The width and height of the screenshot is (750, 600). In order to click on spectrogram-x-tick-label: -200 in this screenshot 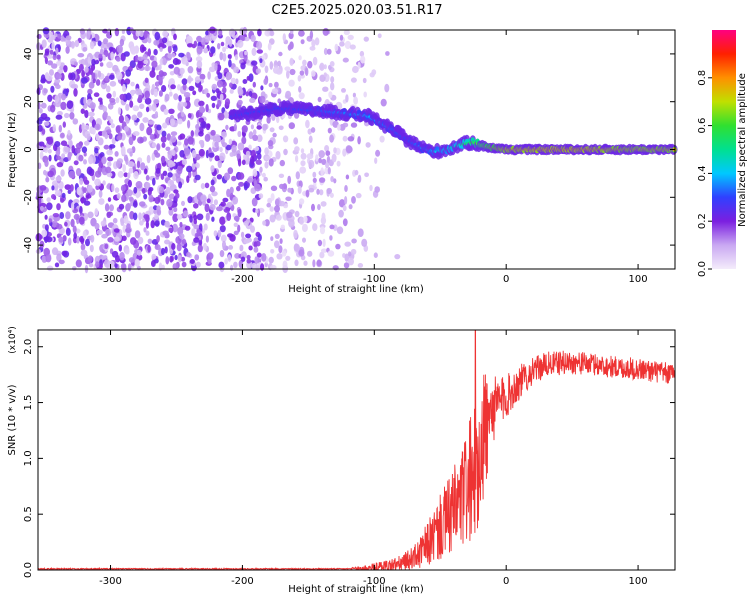, I will do `click(242, 279)`.